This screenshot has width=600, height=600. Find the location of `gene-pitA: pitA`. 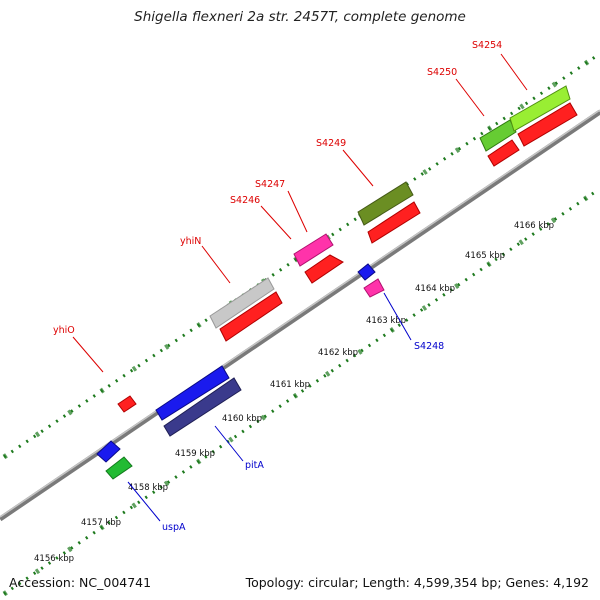

gene-pitA: pitA is located at coordinates (209, 418).